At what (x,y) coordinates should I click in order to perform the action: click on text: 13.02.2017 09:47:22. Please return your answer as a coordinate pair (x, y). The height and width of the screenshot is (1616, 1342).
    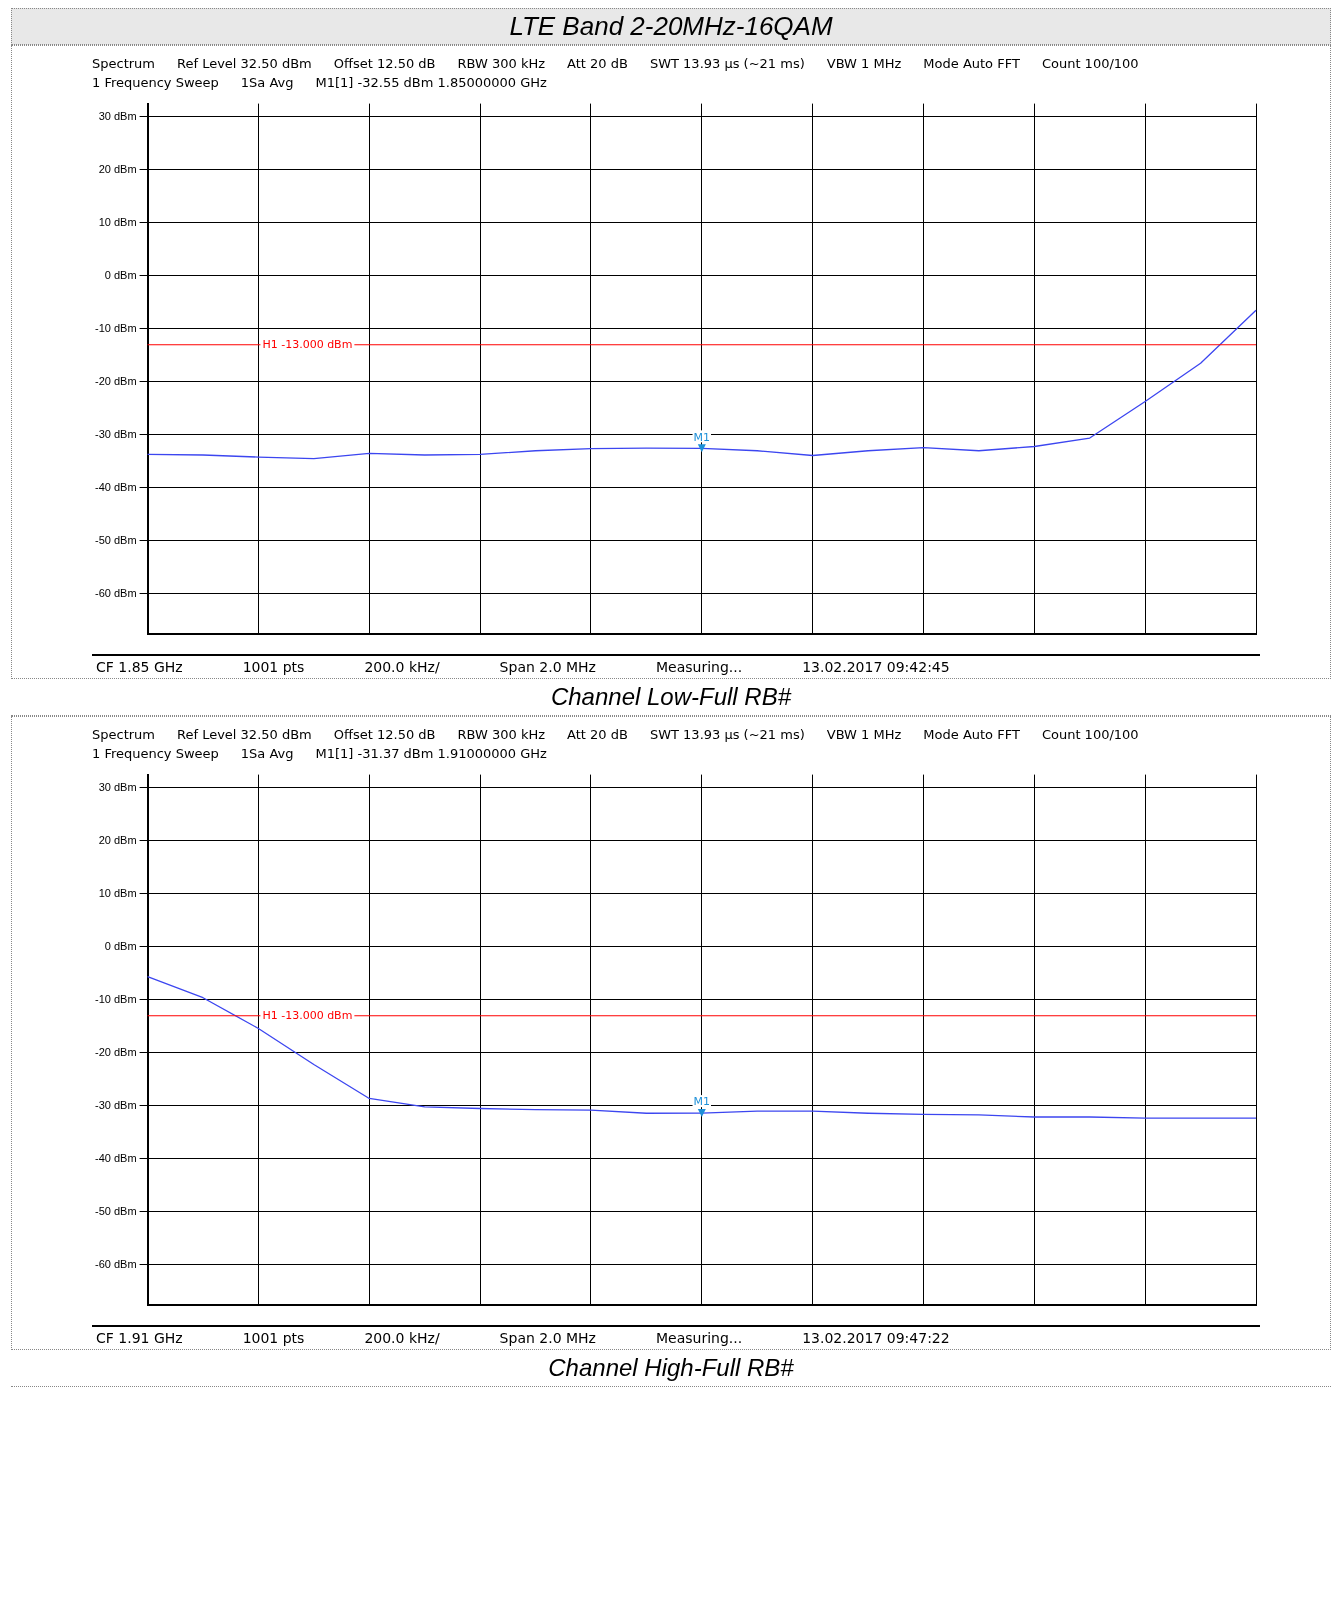
    Looking at the image, I should click on (876, 1338).